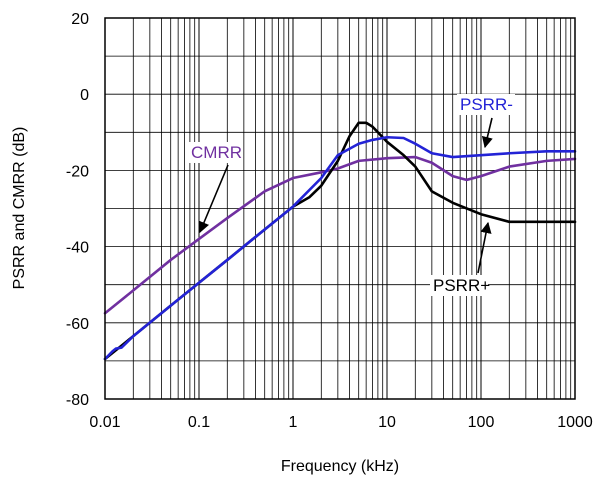 This screenshot has width=601, height=477. I want to click on x-axis-label: Frequency (kHz), so click(340, 466).